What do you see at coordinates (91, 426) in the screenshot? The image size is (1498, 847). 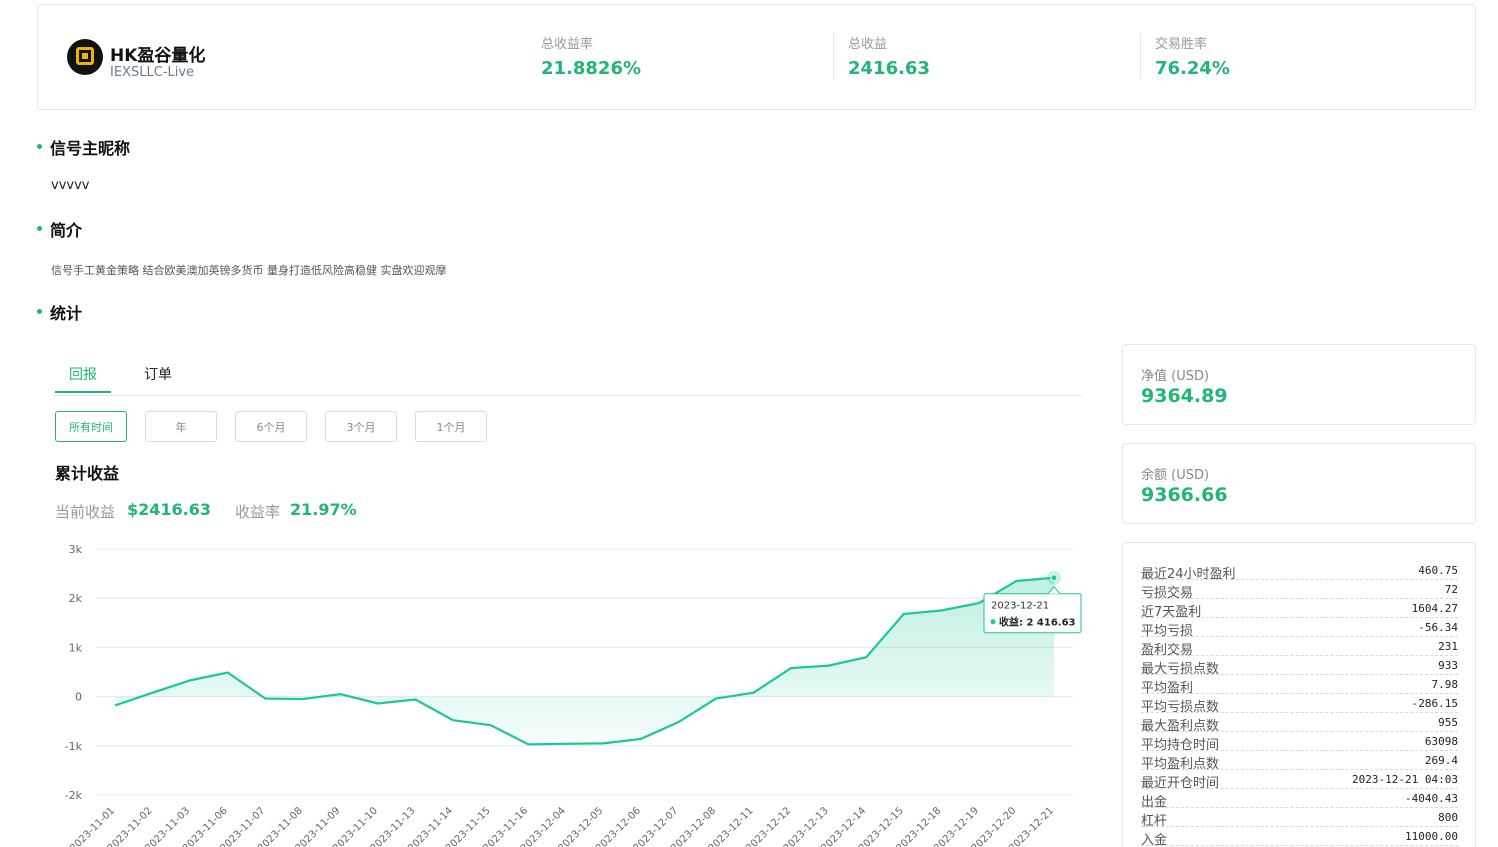 I see `range-all-time-button: 所有时间` at bounding box center [91, 426].